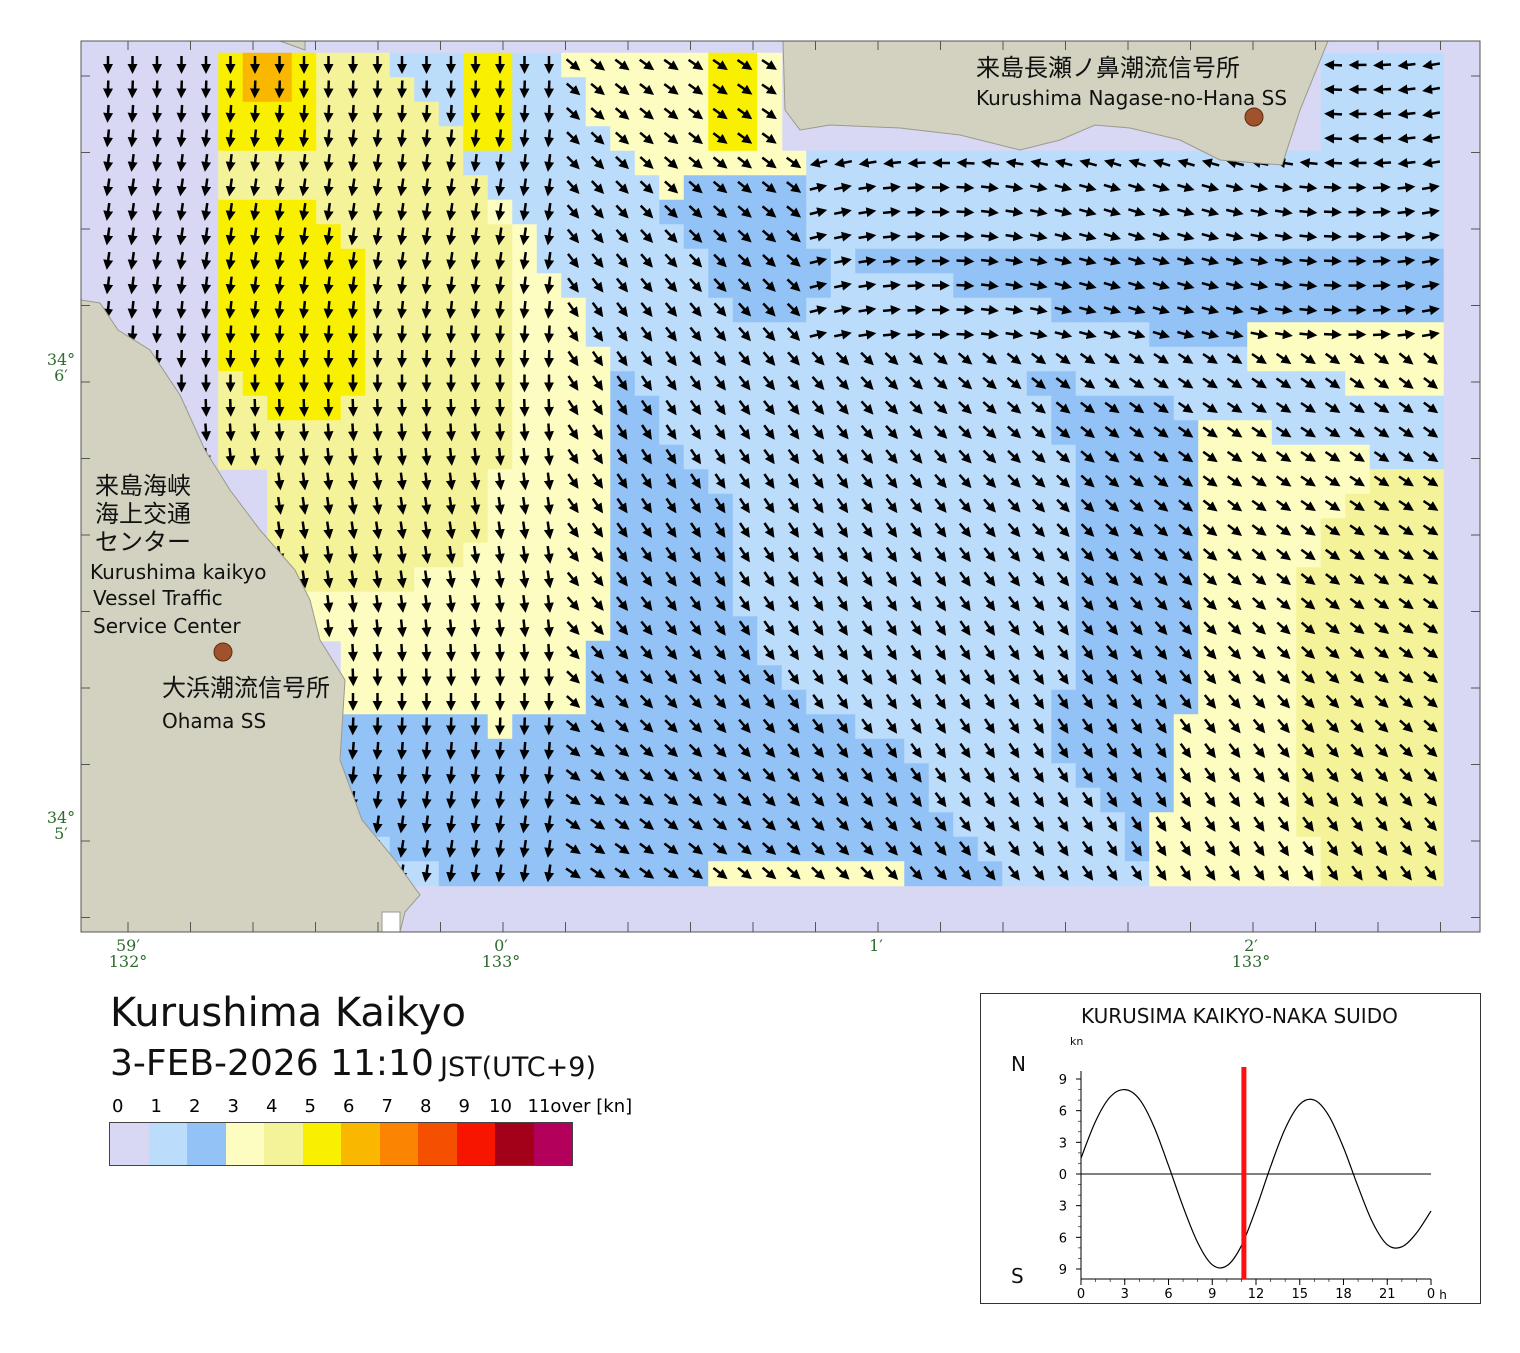 Image resolution: width=1520 pixels, height=1353 pixels. Describe the element at coordinates (1063, 1207) in the screenshot. I see `tide-y-tick-label: 3` at that location.